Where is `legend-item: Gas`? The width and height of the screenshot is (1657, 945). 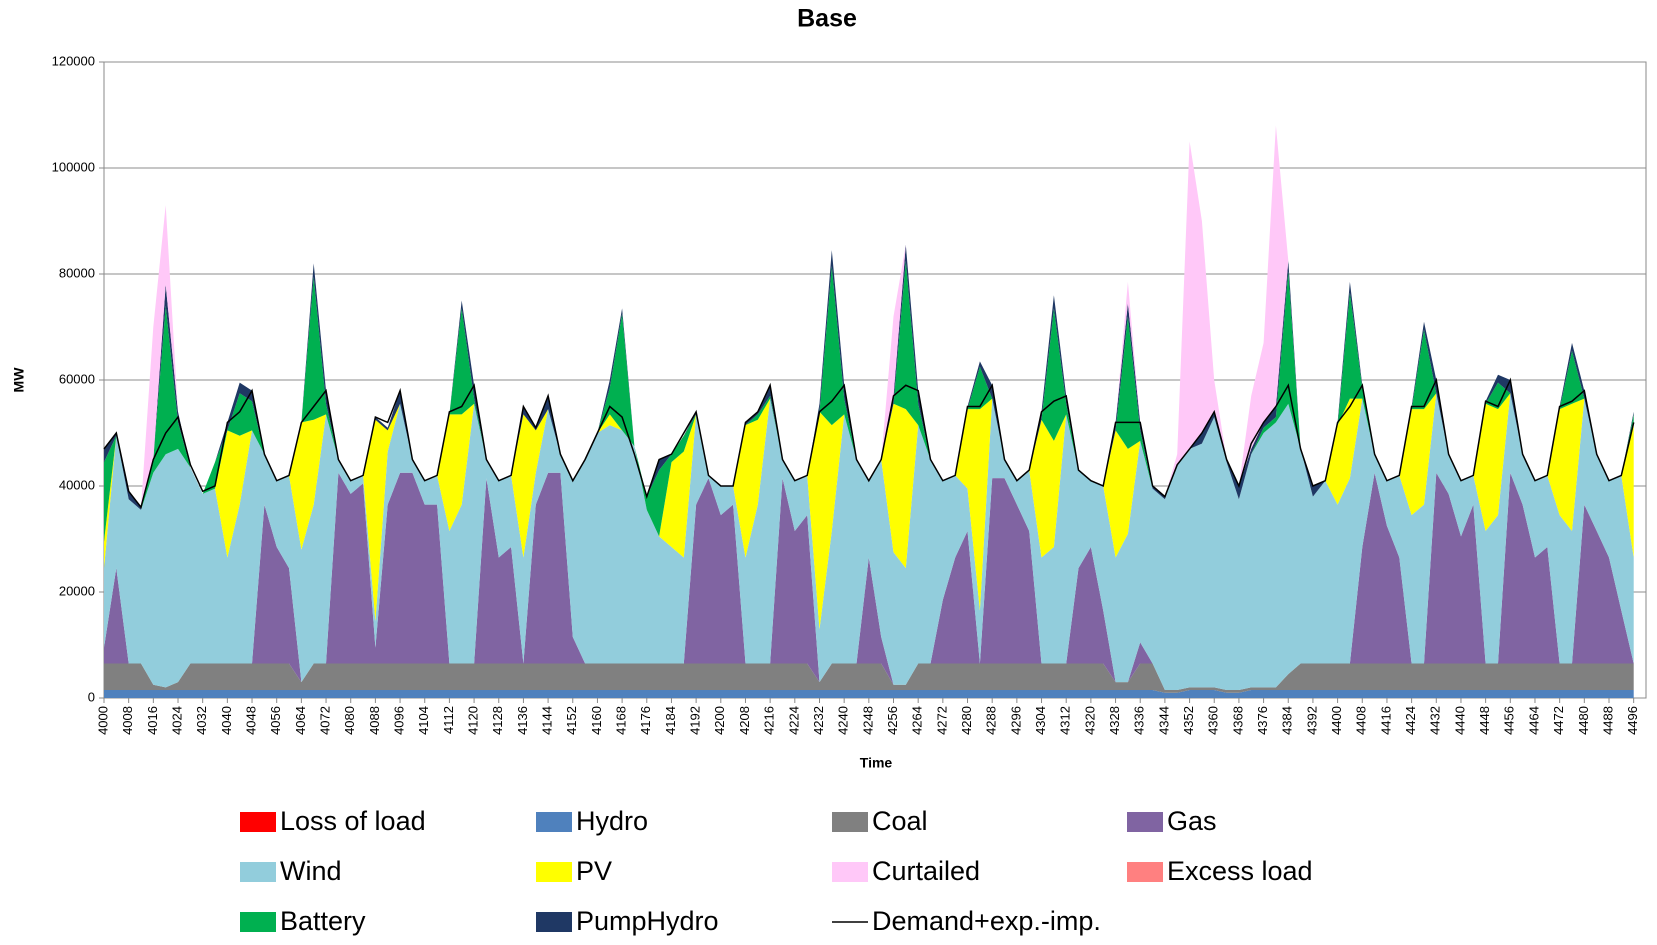 legend-item: Gas is located at coordinates (1172, 821).